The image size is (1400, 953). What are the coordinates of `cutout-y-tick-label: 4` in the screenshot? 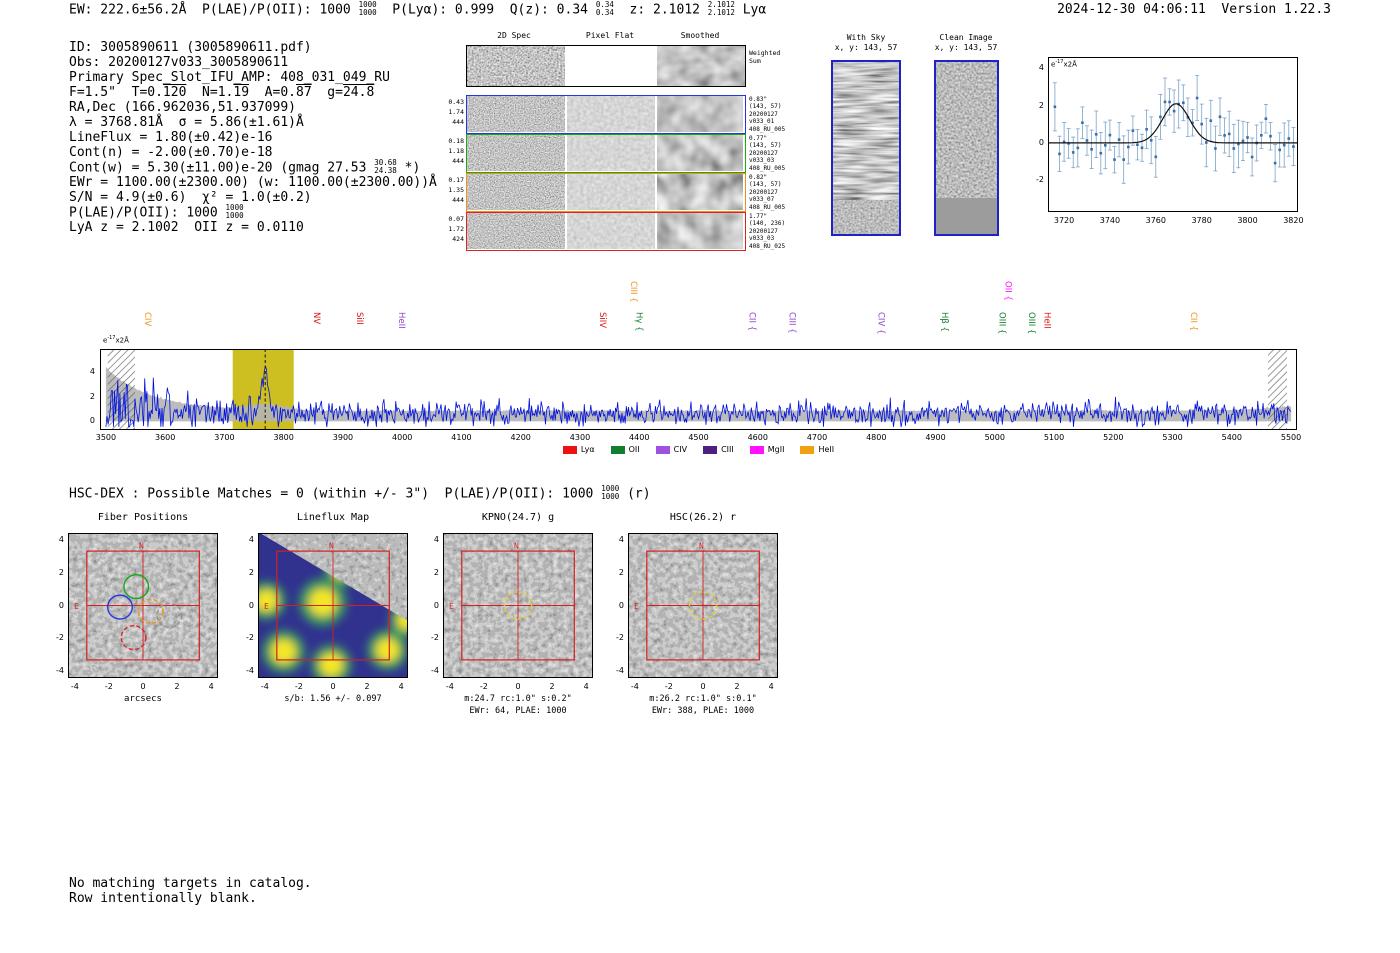 It's located at (61, 539).